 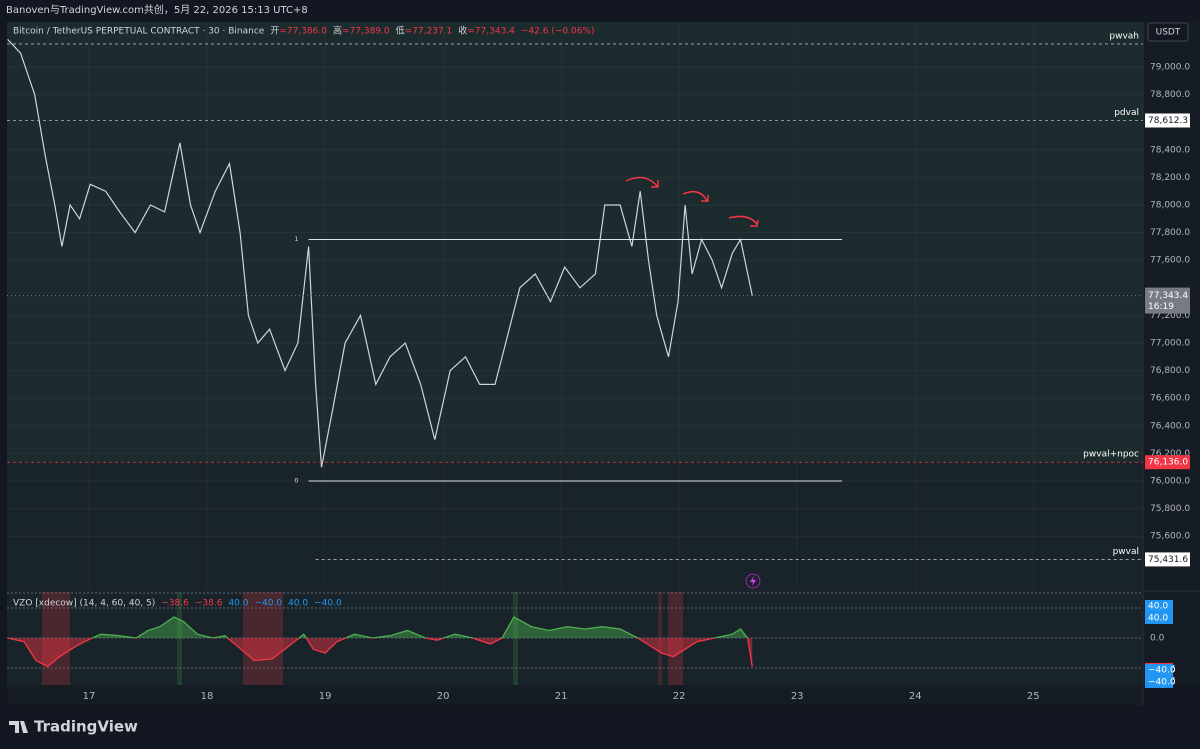 What do you see at coordinates (429, 32) in the screenshot?
I see `ohlc-value: =77,237.1` at bounding box center [429, 32].